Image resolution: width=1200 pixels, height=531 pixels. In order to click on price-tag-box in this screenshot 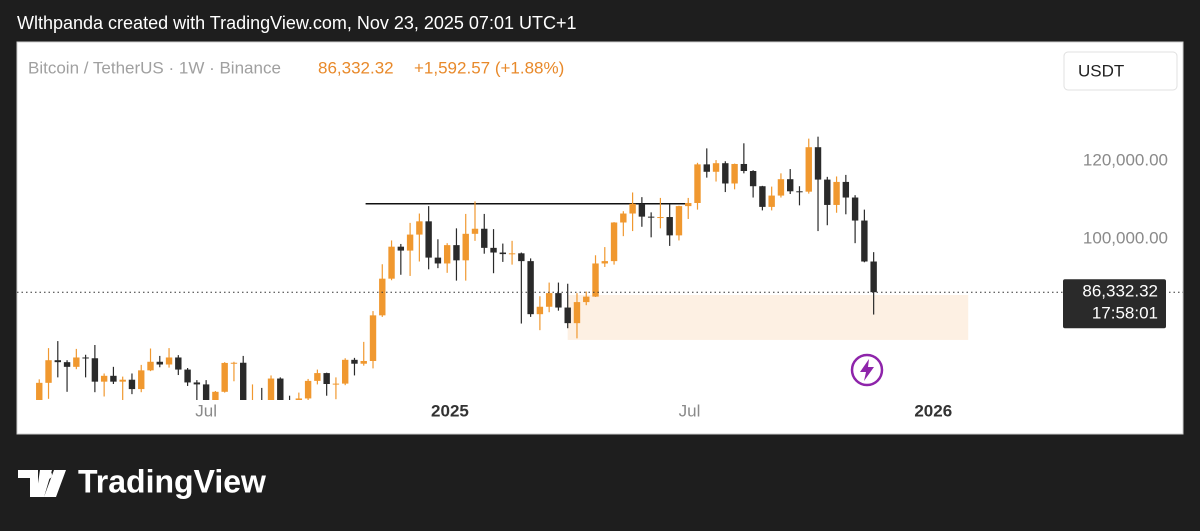, I will do `click(1114, 304)`.